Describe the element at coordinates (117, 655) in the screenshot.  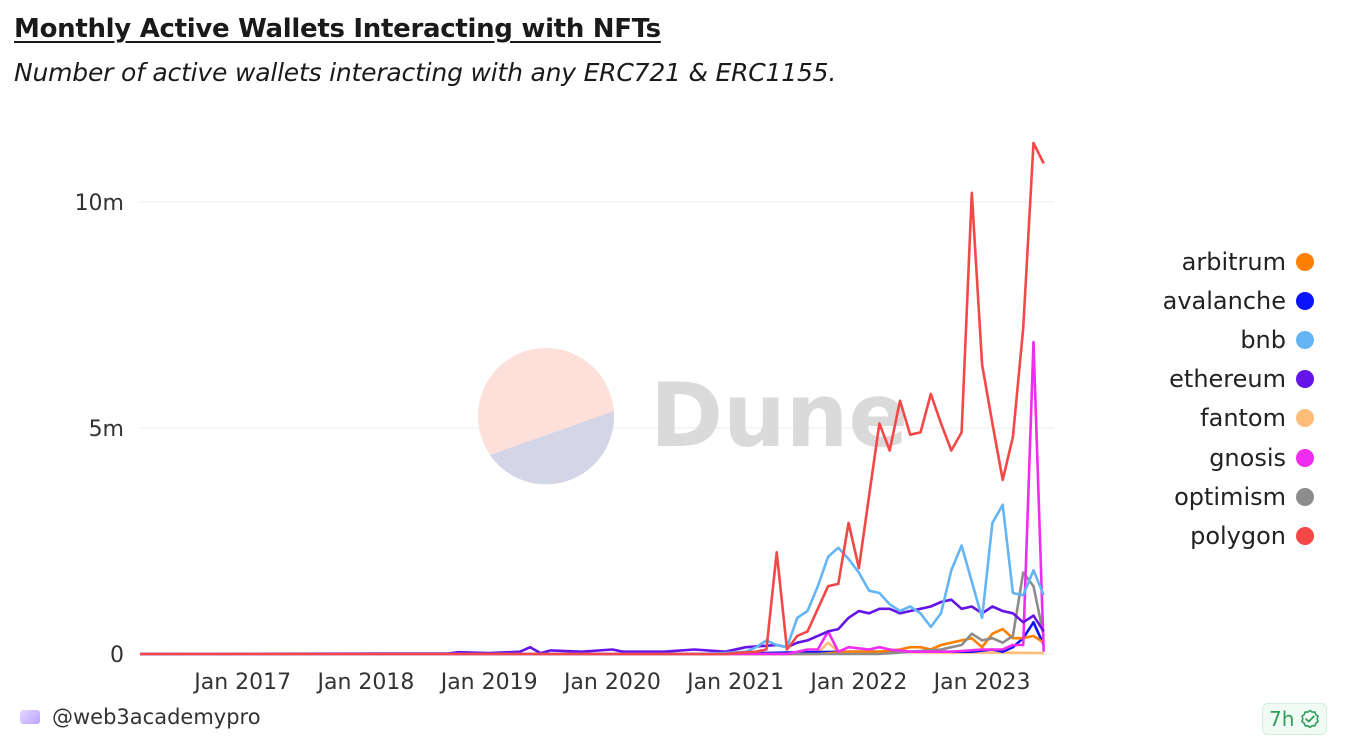
I see `y-tick-label: 0` at that location.